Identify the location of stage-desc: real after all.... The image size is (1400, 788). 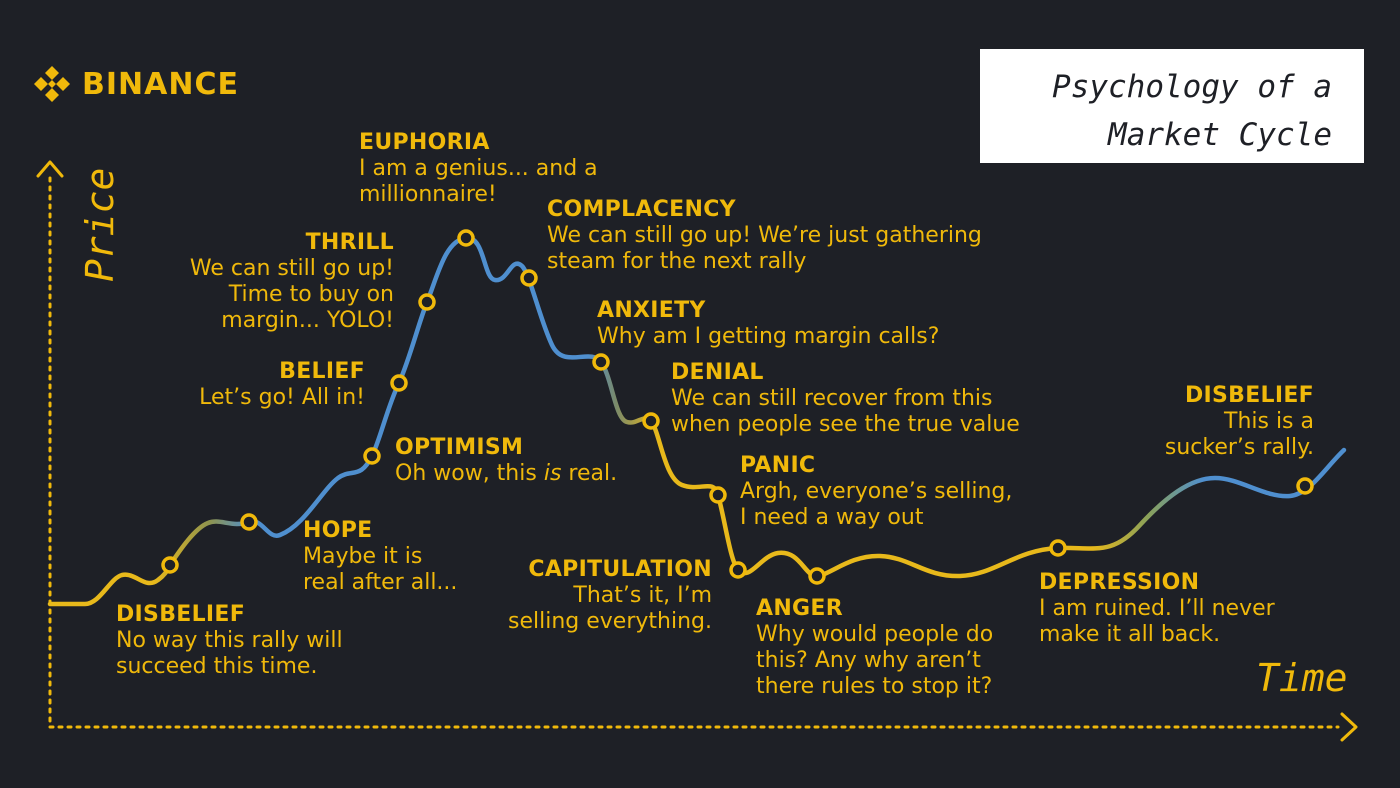
(380, 582).